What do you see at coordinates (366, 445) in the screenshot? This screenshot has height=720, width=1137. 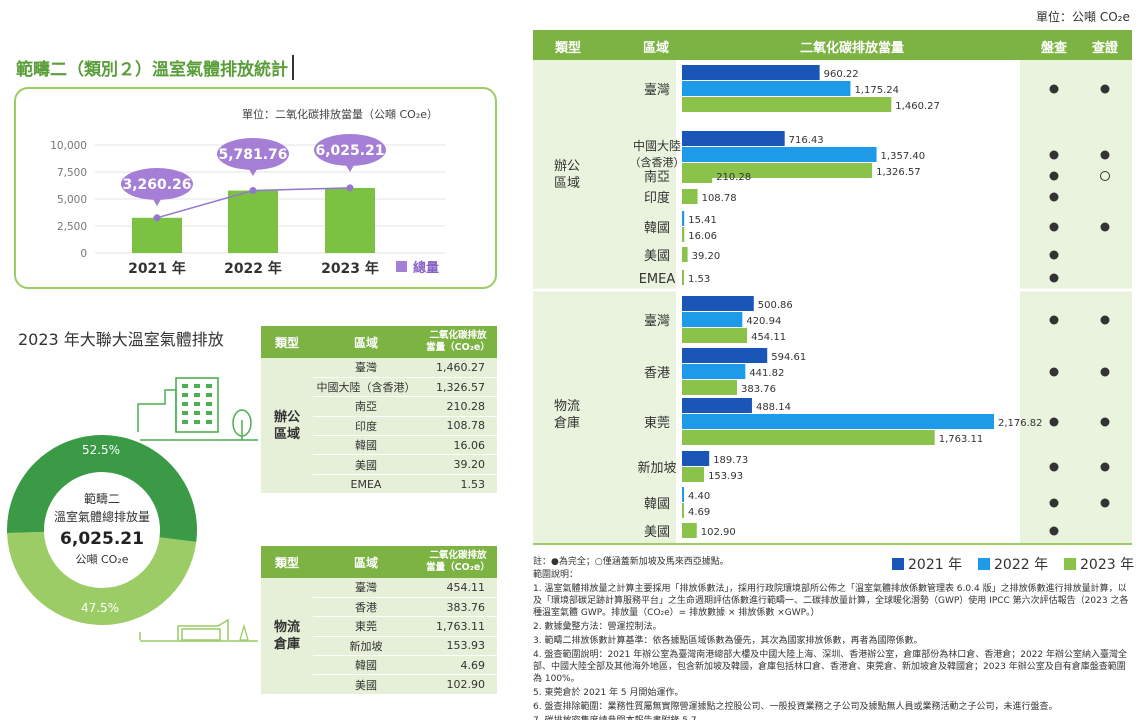 I see `table-cell-region: 韓國` at bounding box center [366, 445].